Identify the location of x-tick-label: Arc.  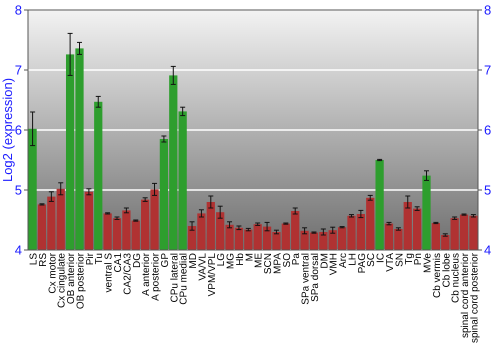
(344, 260).